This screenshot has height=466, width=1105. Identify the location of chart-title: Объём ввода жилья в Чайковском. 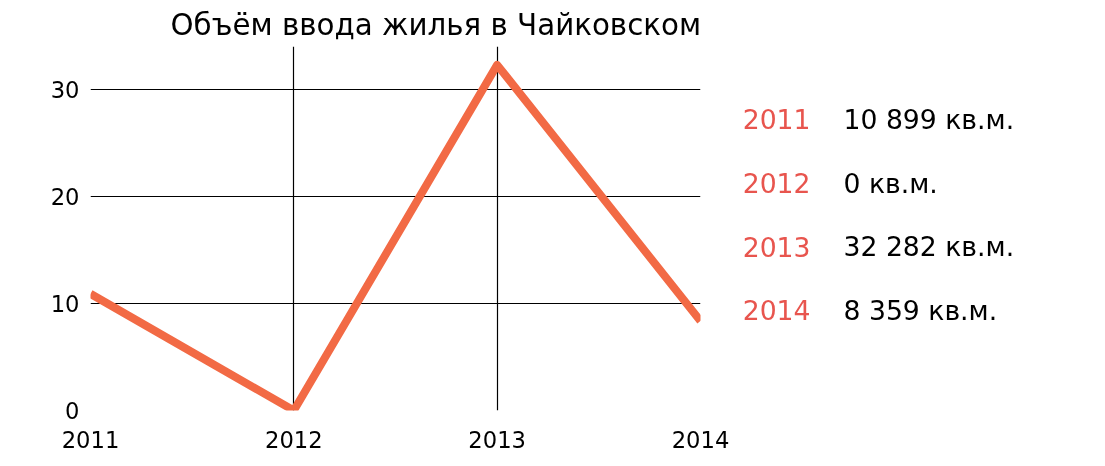
(436, 24).